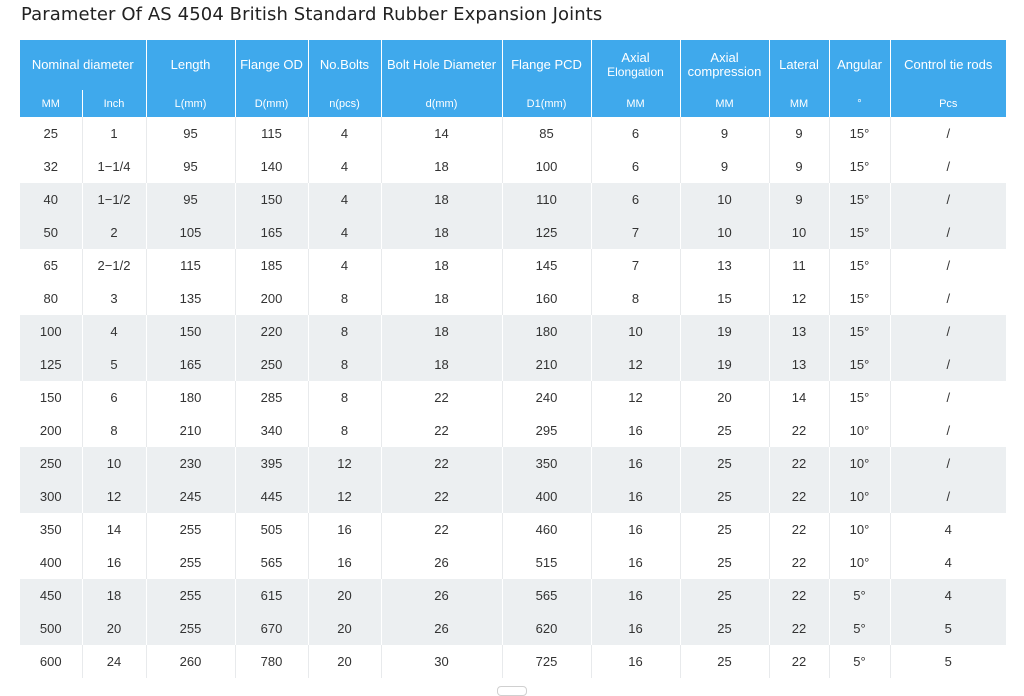 The image size is (1024, 696). Describe the element at coordinates (725, 331) in the screenshot. I see `table-cell: 19` at that location.